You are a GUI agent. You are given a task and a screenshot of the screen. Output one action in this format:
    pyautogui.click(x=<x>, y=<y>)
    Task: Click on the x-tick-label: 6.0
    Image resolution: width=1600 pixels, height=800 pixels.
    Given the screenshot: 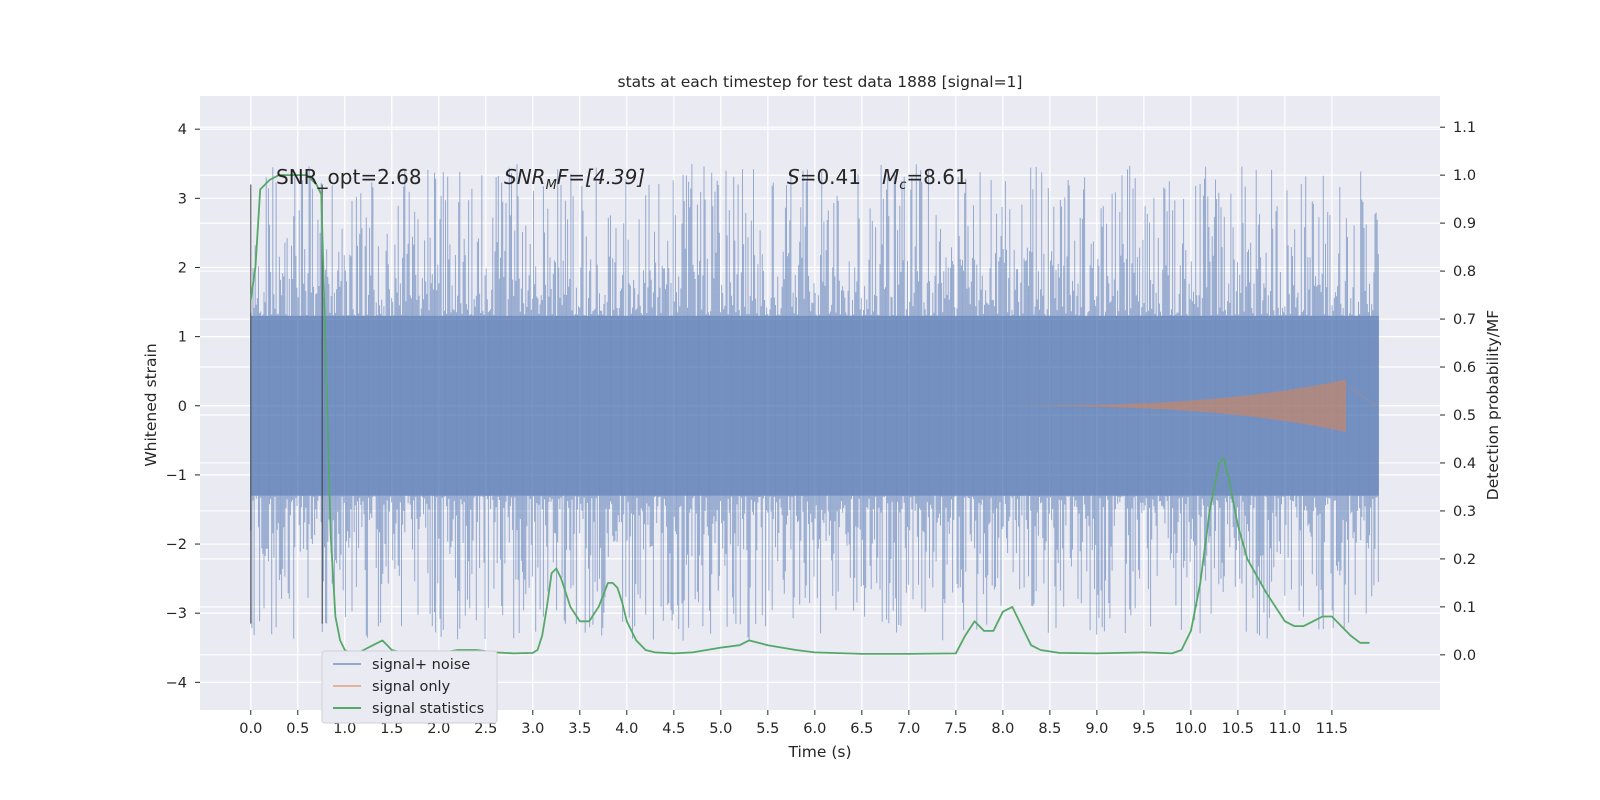 What is the action you would take?
    pyautogui.click(x=814, y=729)
    